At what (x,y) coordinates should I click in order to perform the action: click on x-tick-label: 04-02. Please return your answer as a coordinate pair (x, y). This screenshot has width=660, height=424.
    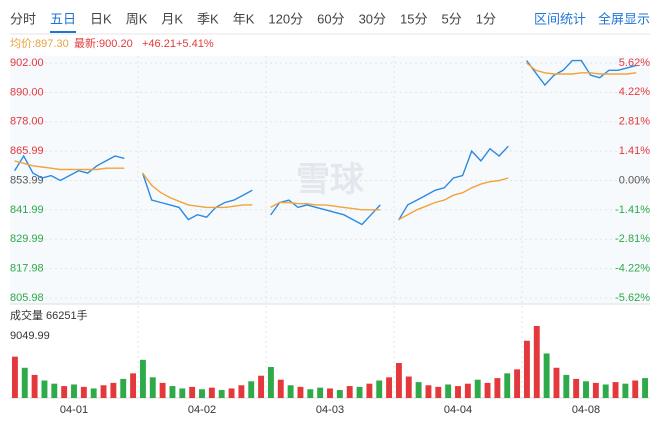
    Looking at the image, I should click on (202, 410).